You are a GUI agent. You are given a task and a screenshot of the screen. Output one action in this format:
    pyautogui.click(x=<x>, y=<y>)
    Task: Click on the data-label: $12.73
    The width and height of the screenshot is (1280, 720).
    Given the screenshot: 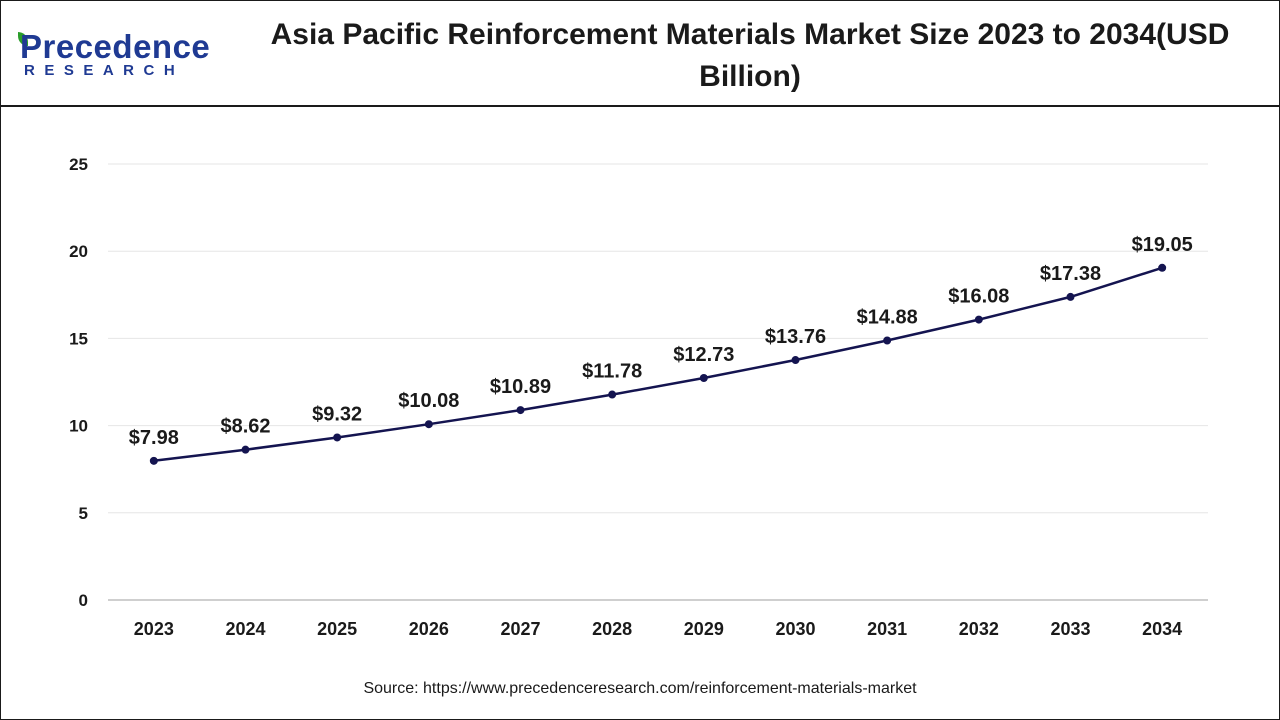 What is the action you would take?
    pyautogui.click(x=703, y=355)
    